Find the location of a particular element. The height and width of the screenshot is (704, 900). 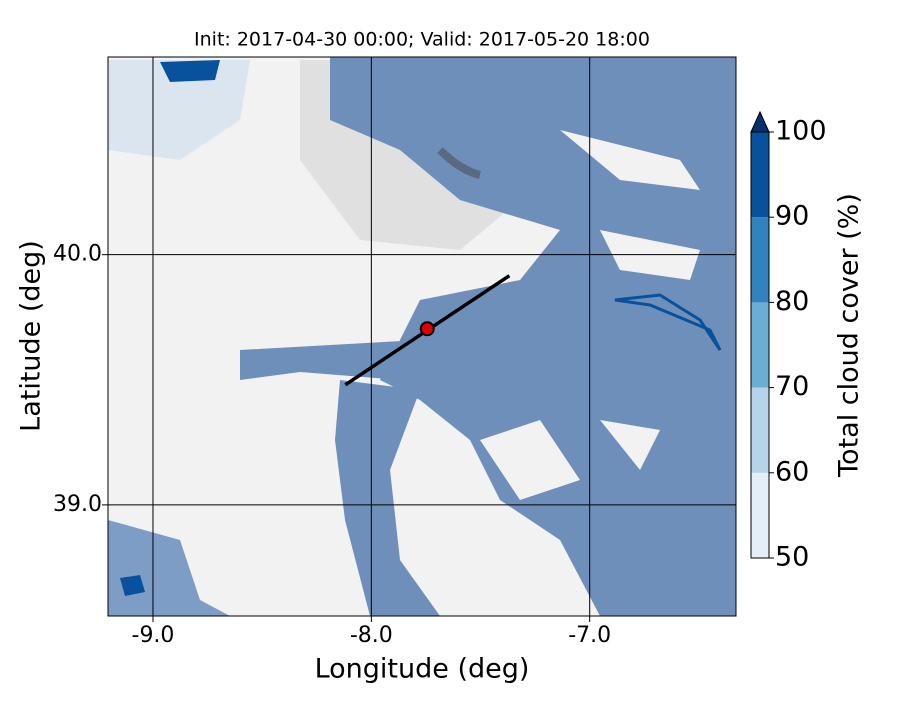

clear-area is located at coordinates (590, 315).